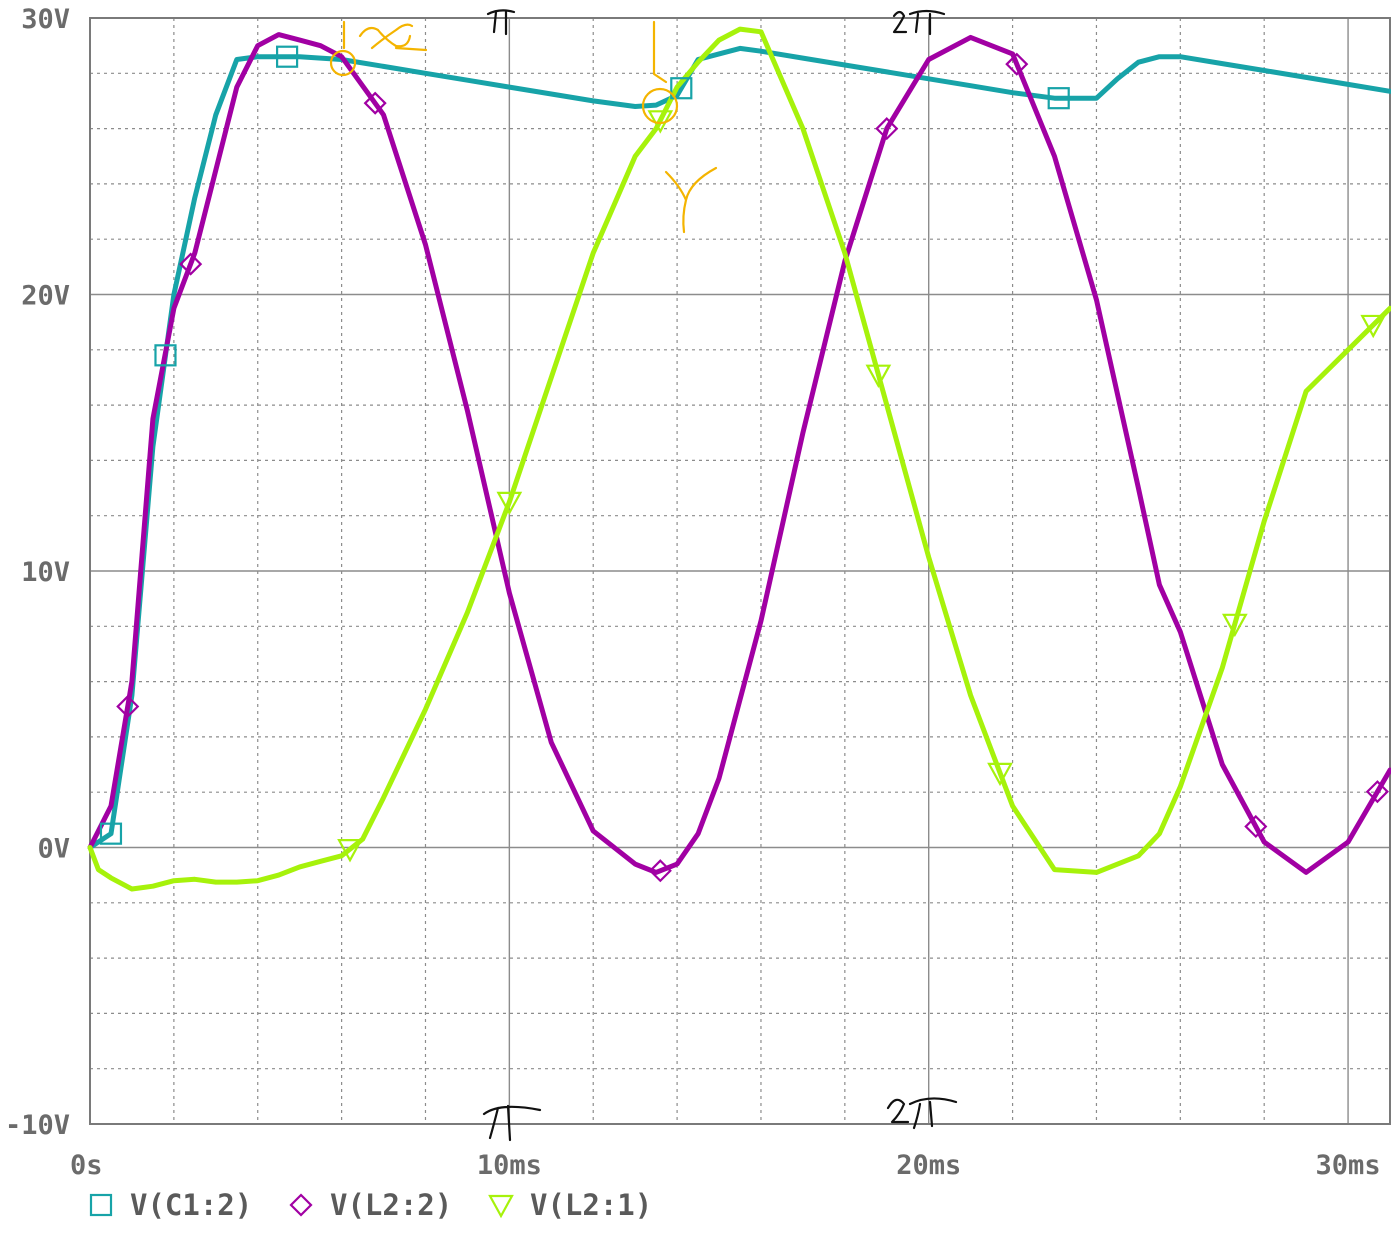 The height and width of the screenshot is (1233, 1391). Describe the element at coordinates (191, 1205) in the screenshot. I see `legend-label: V(C1:2)` at that location.